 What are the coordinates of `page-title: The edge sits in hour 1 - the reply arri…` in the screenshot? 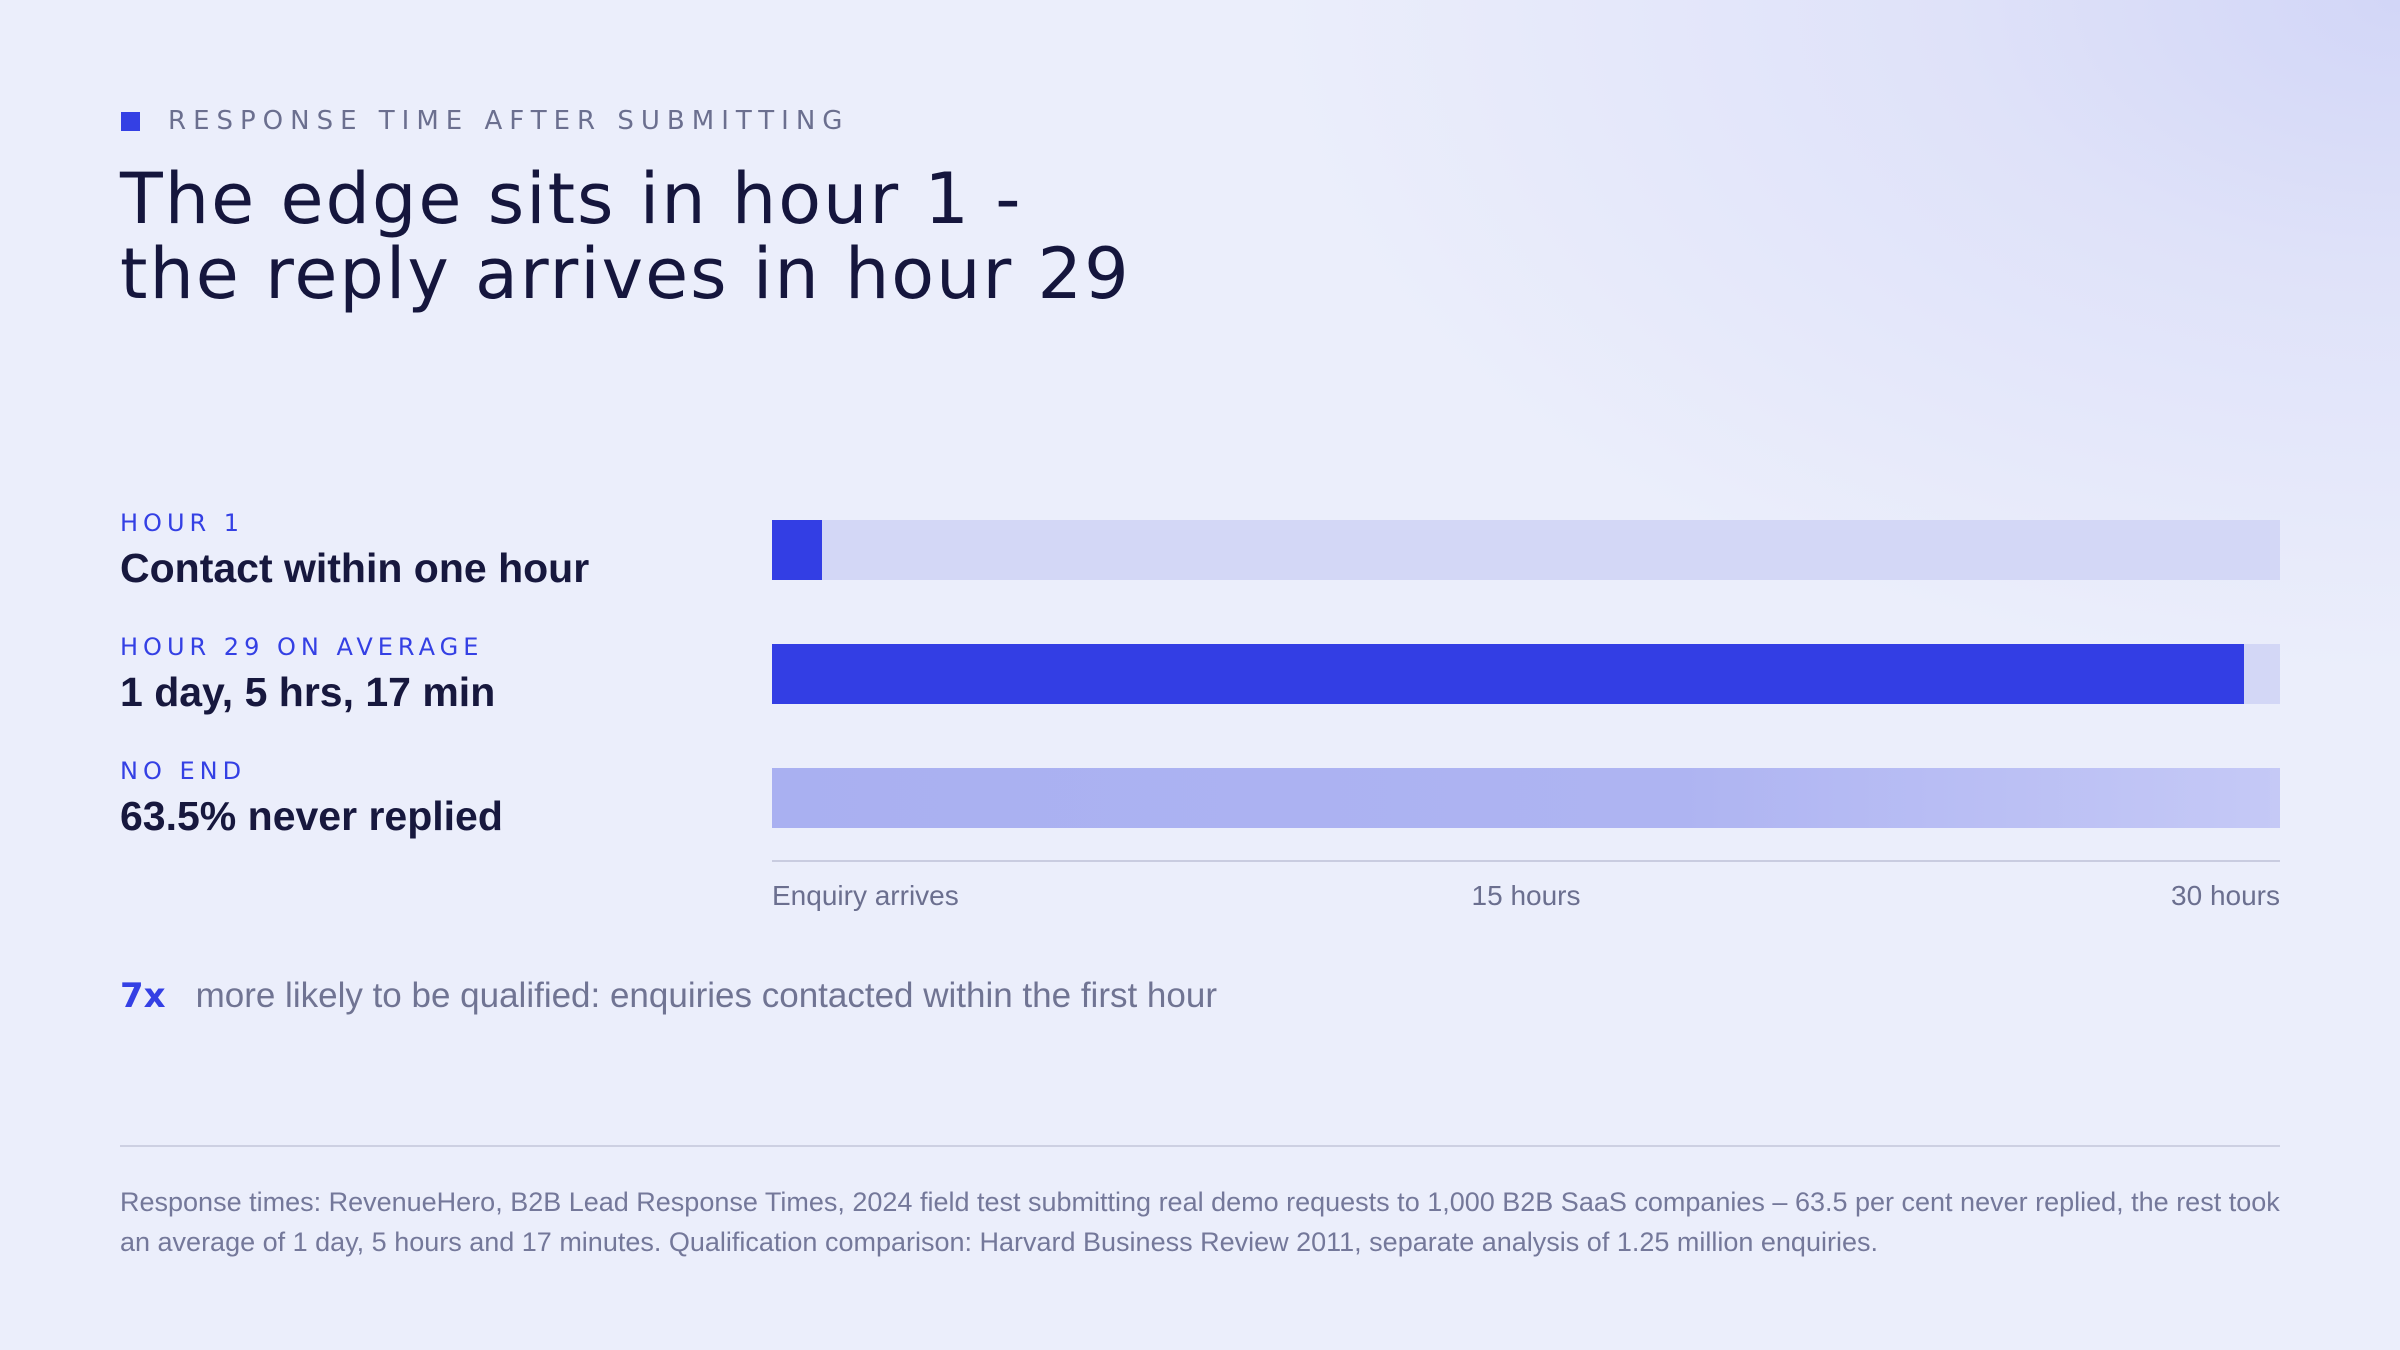 It's located at (625, 237).